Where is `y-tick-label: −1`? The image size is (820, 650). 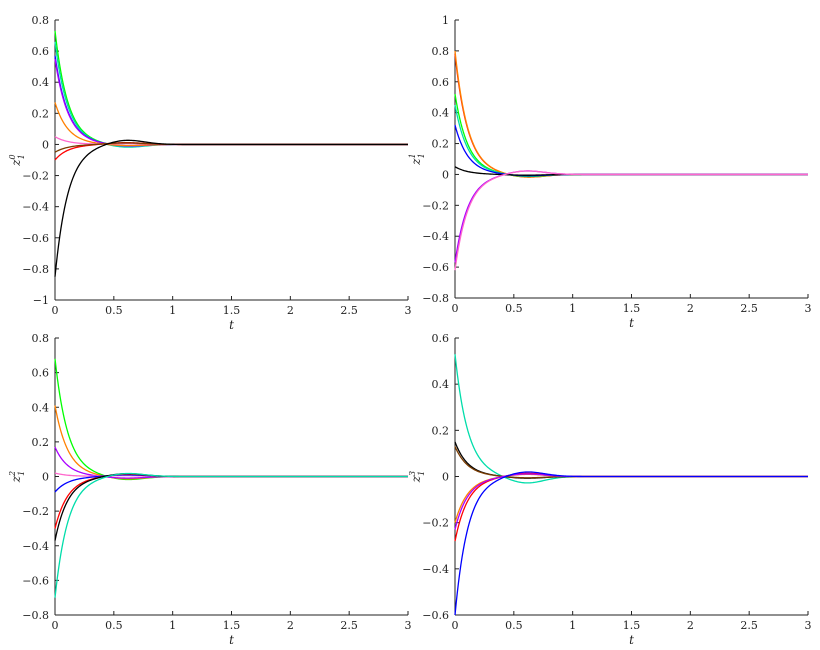 y-tick-label: −1 is located at coordinates (41, 300).